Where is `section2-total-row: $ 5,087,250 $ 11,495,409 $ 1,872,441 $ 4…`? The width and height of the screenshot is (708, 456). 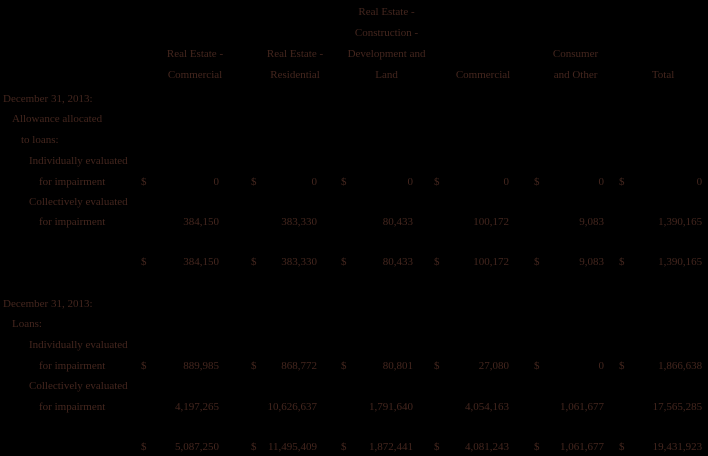 section2-total-row: $ 5,087,250 $ 11,495,409 $ 1,872,441 $ 4… is located at coordinates (354, 444).